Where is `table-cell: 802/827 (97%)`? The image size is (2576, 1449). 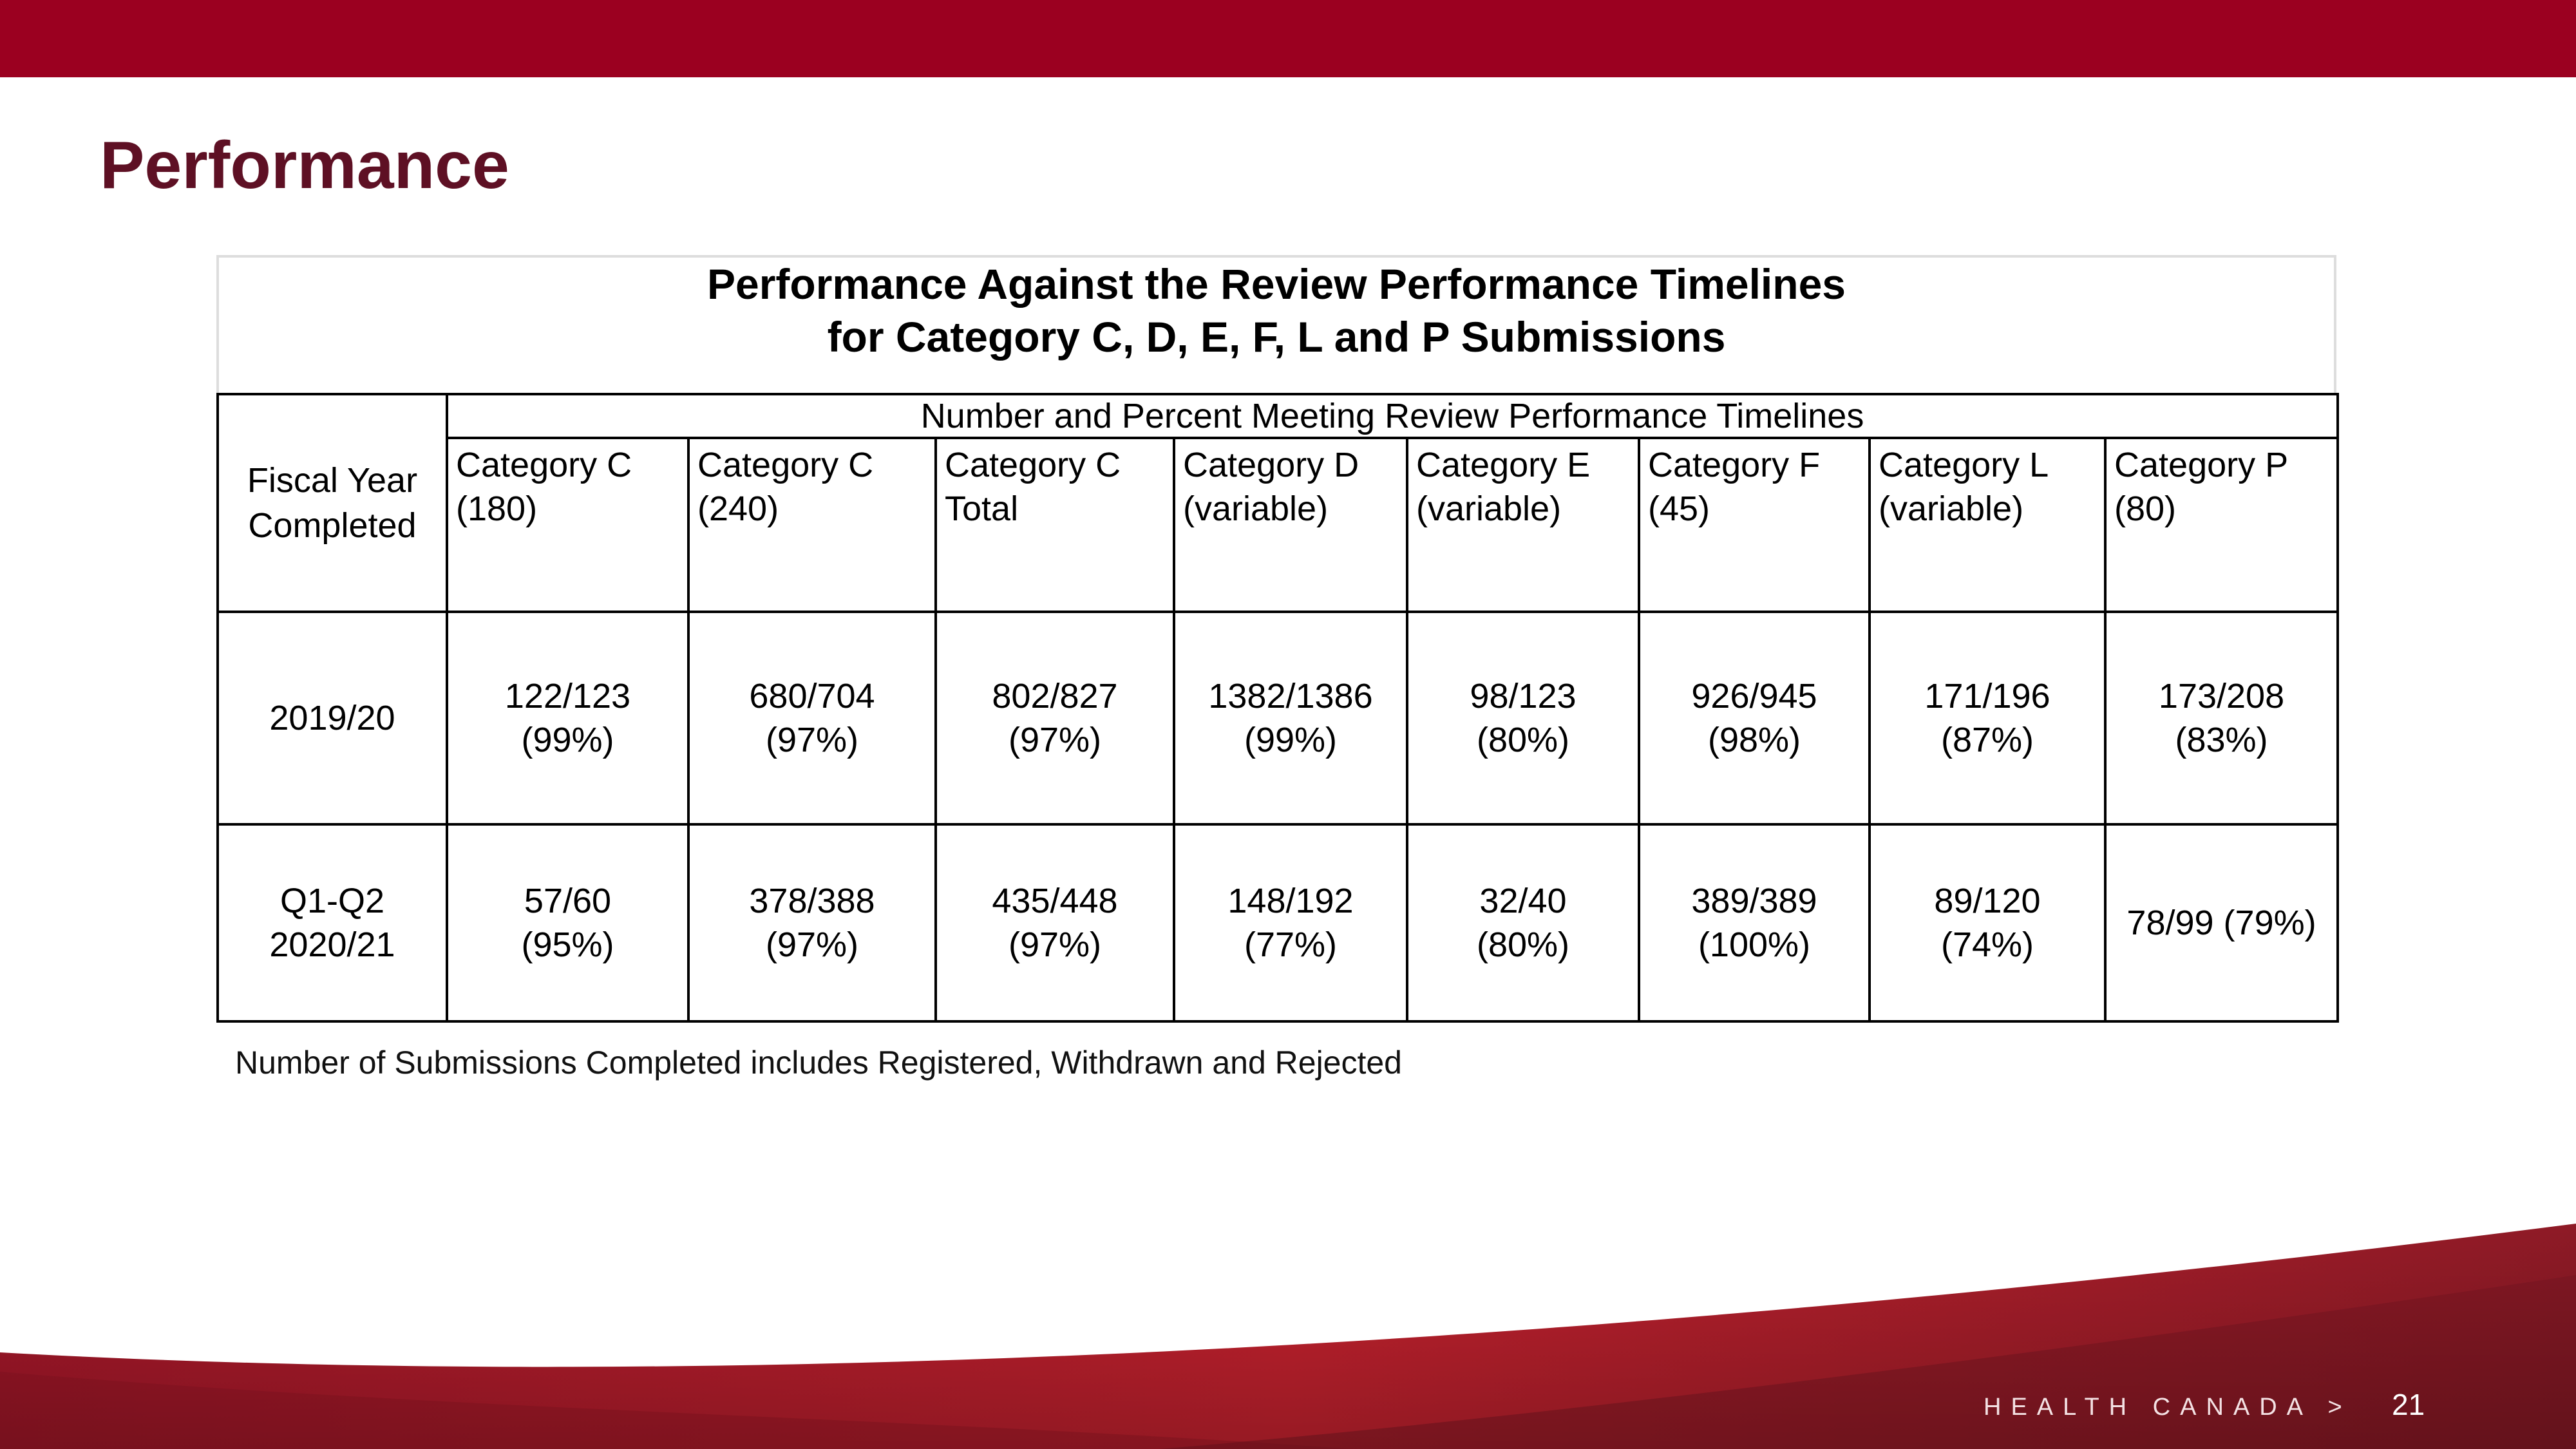 table-cell: 802/827 (97%) is located at coordinates (1054, 718).